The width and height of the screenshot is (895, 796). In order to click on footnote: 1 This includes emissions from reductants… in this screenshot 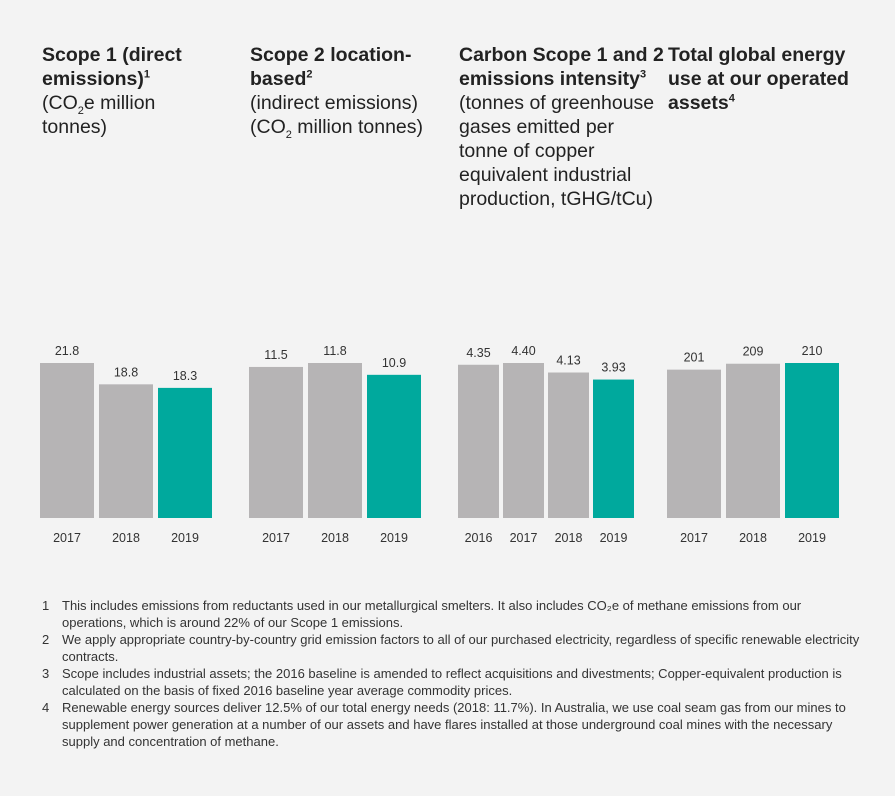, I will do `click(422, 614)`.